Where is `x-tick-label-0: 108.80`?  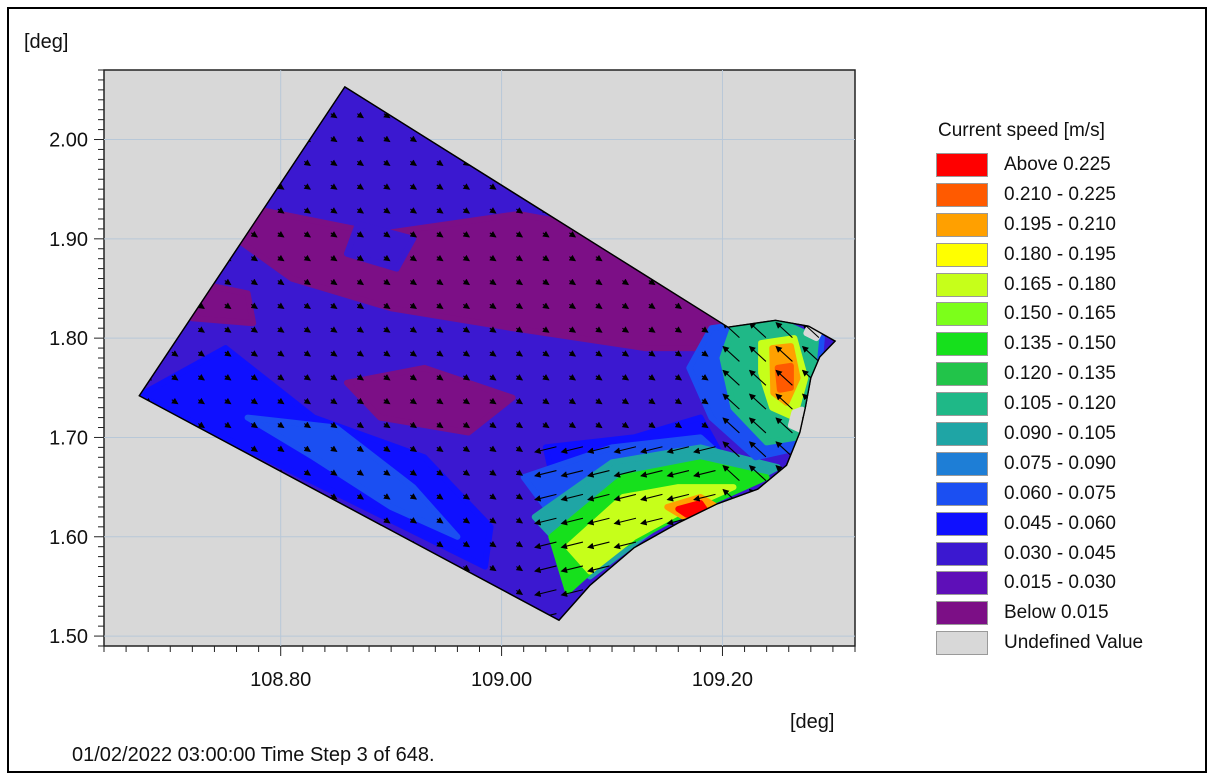
x-tick-label-0: 108.80 is located at coordinates (280, 680).